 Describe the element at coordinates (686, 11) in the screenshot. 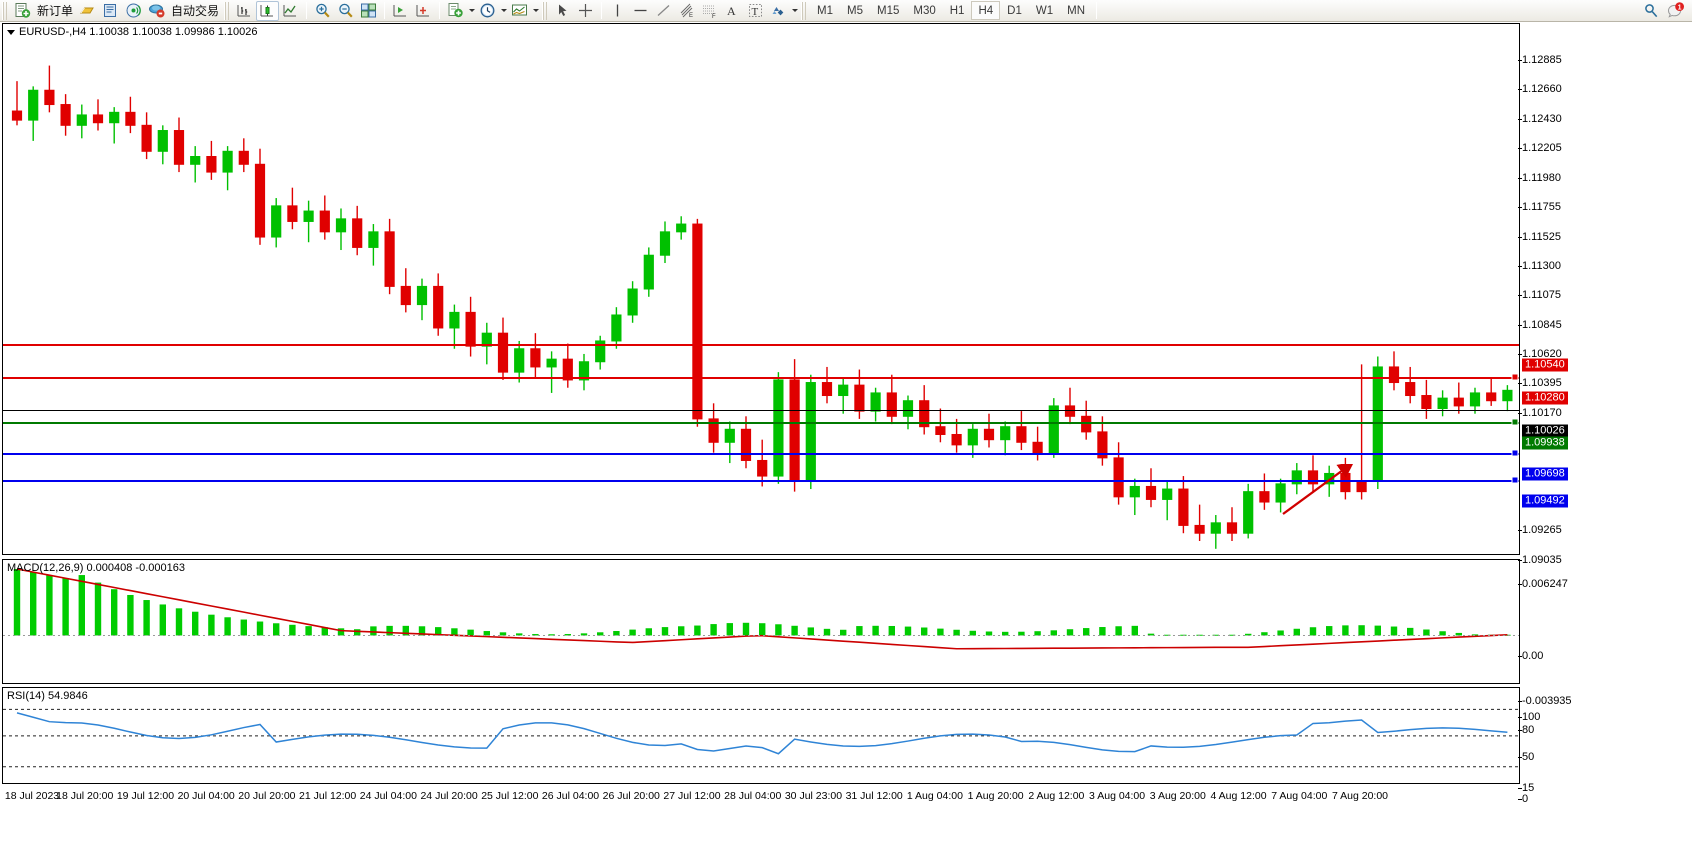

I see `equidistant-channel-icon: E` at that location.